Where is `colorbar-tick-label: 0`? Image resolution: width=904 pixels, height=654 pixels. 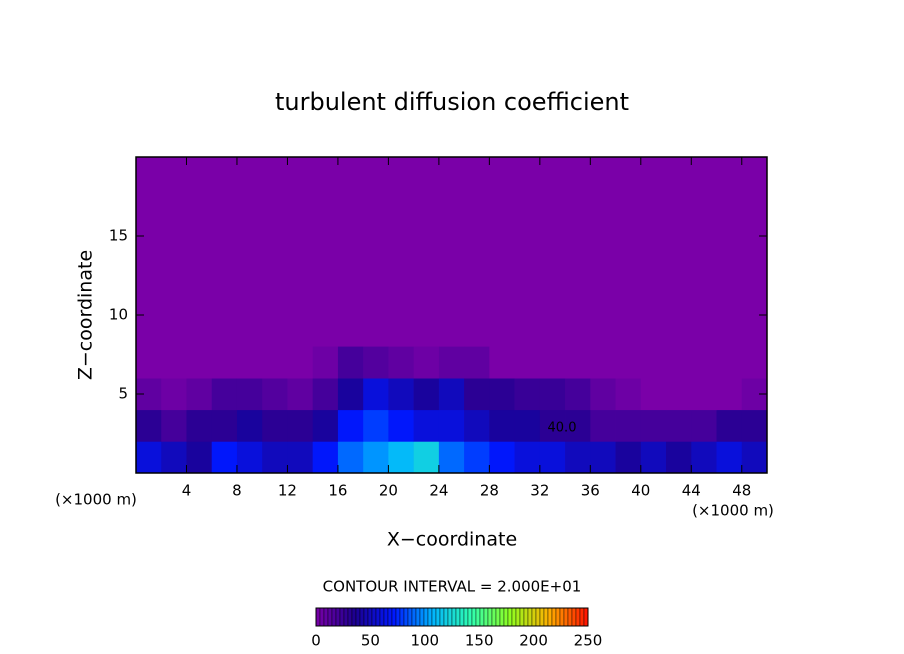 colorbar-tick-label: 0 is located at coordinates (316, 641).